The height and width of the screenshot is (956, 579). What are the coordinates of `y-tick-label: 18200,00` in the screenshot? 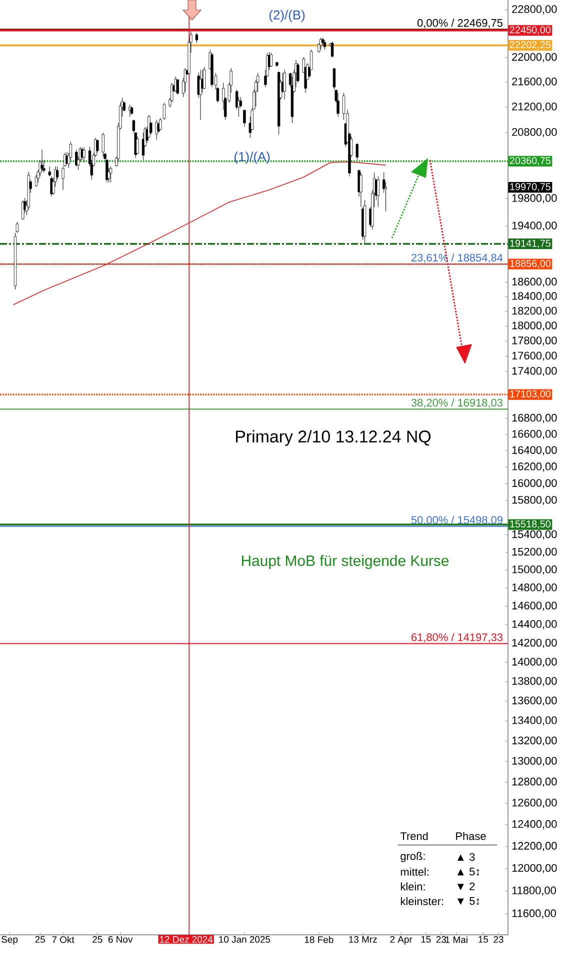 It's located at (534, 311).